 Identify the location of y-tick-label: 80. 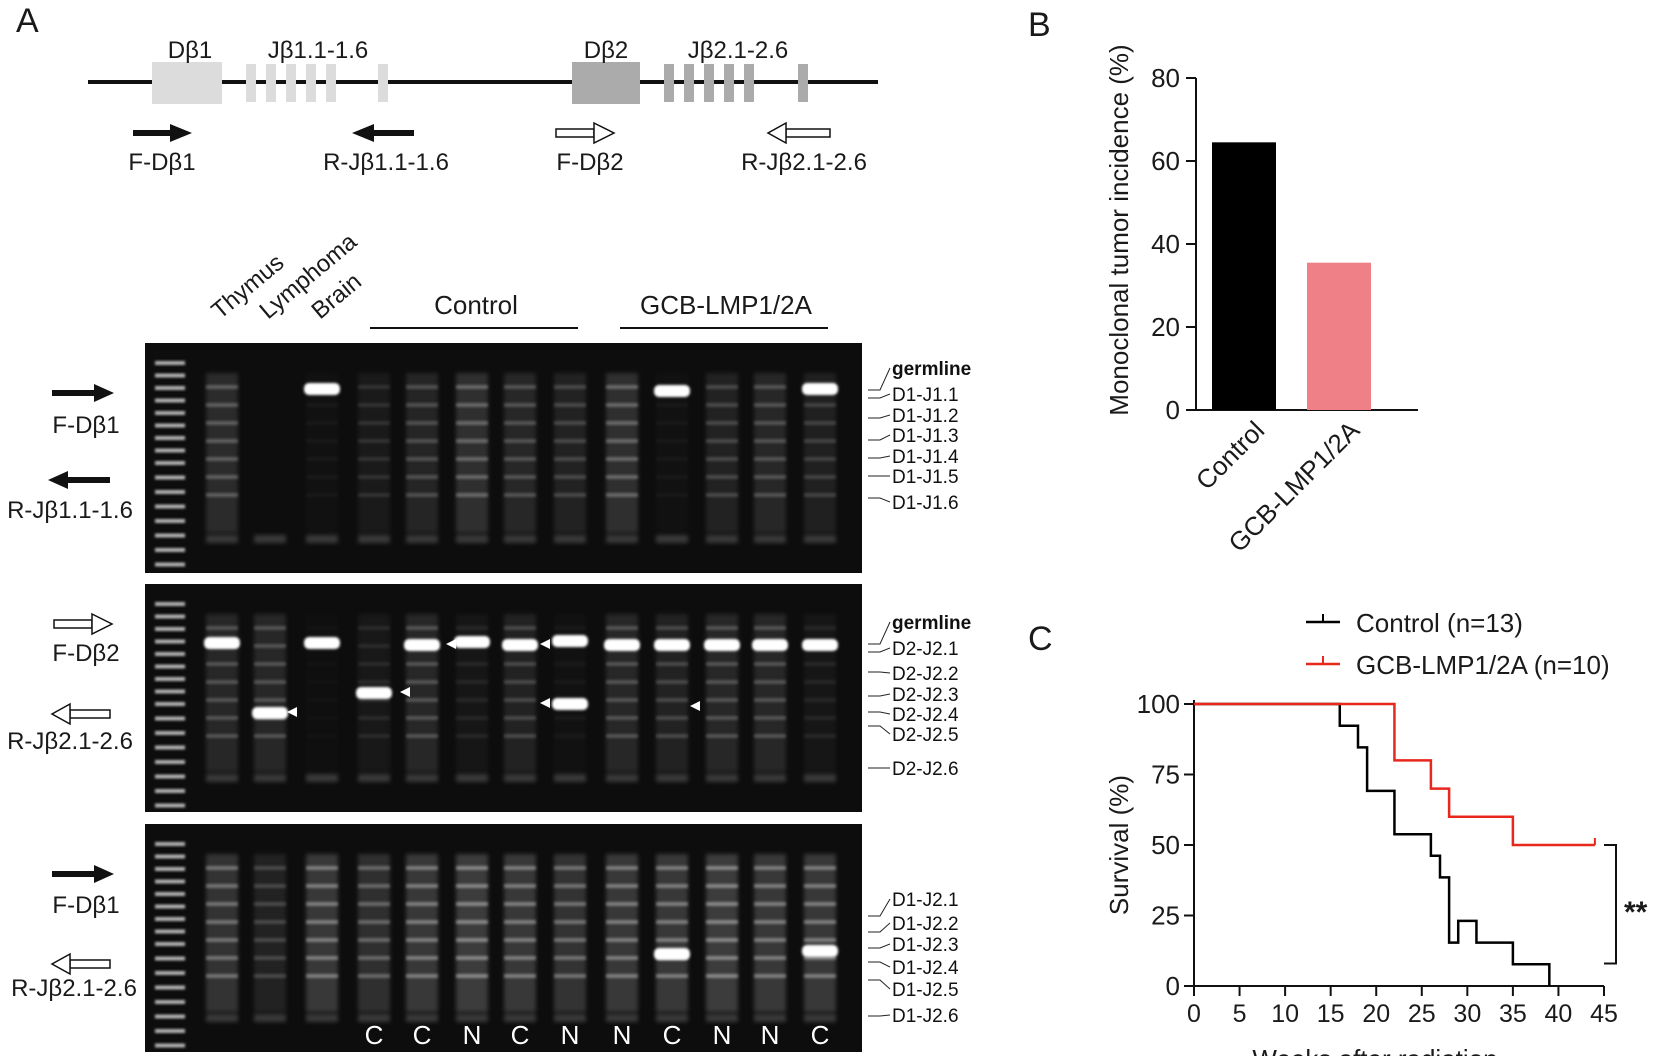
(1165, 78).